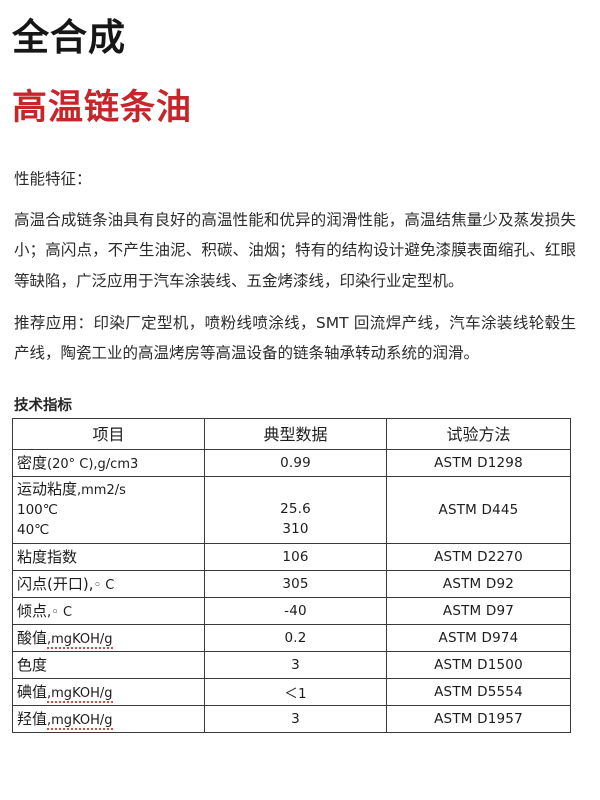 The image size is (600, 800). I want to click on spec-method-cell: ASTM D974, so click(478, 638).